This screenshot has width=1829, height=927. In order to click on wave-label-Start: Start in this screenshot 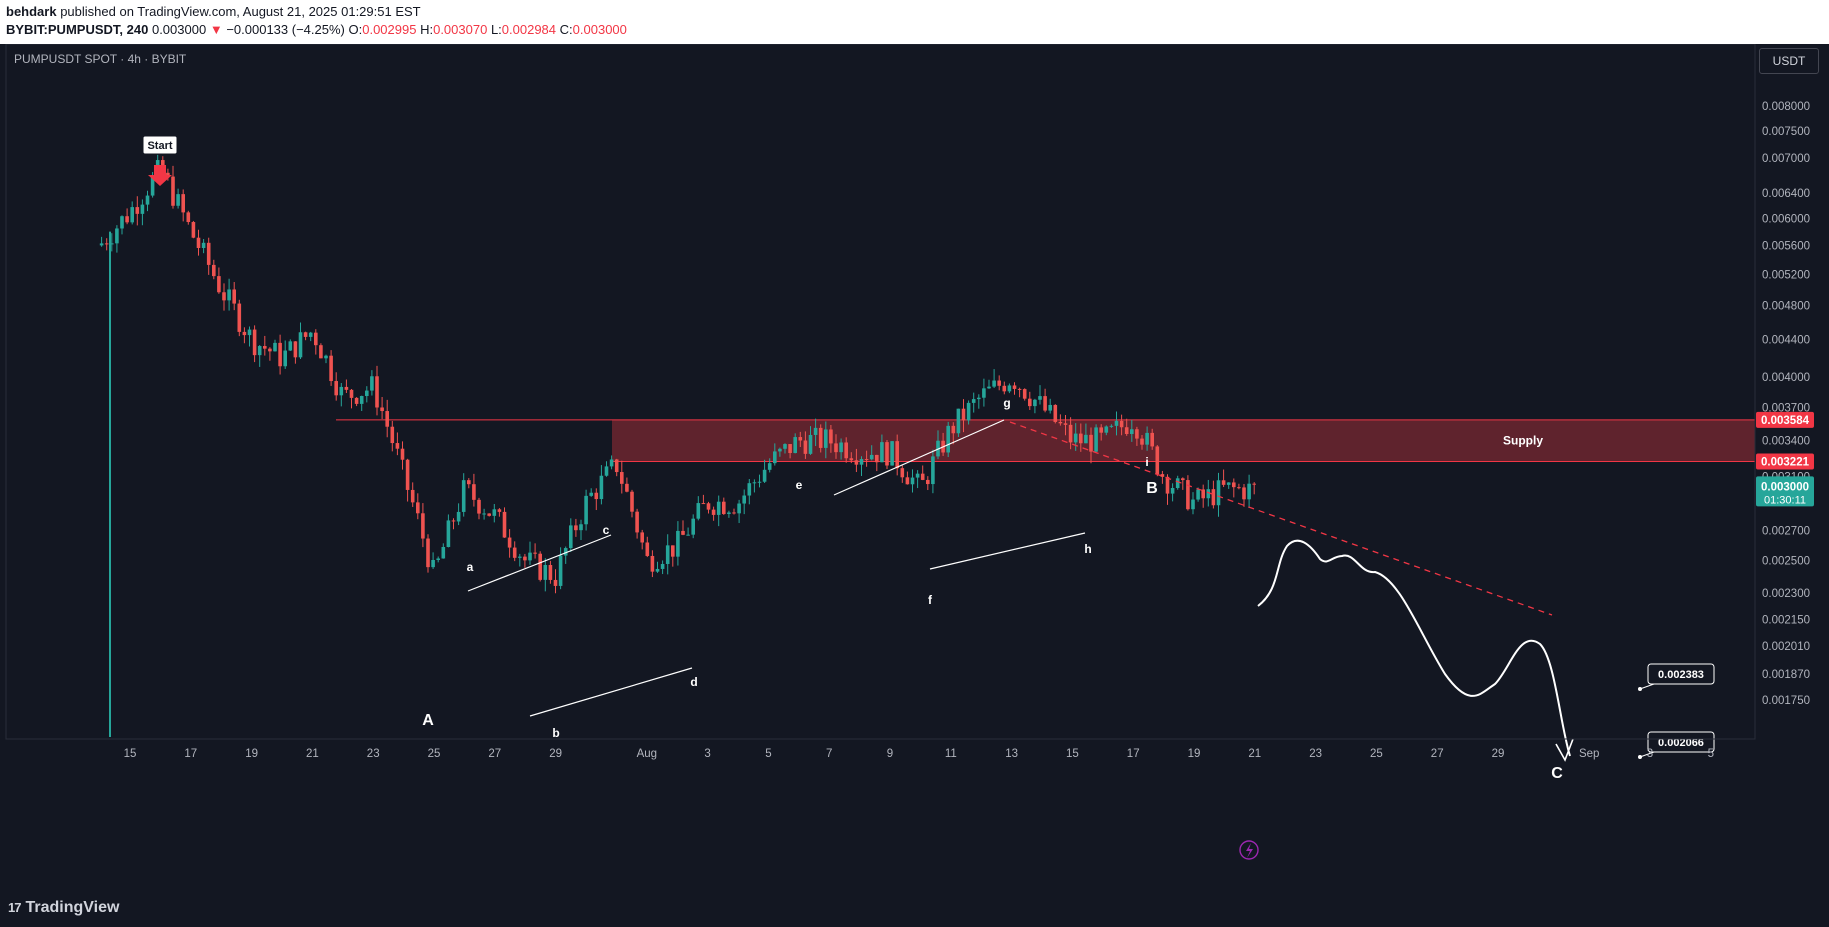, I will do `click(159, 146)`.